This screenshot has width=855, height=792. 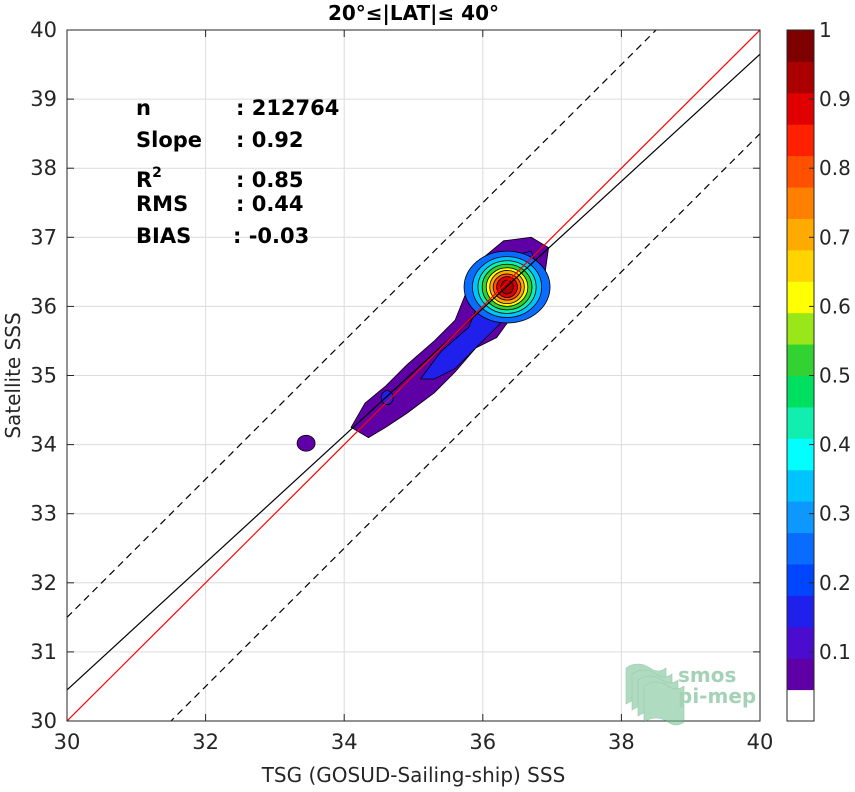 What do you see at coordinates (482, 742) in the screenshot?
I see `x-tick-label: 36` at bounding box center [482, 742].